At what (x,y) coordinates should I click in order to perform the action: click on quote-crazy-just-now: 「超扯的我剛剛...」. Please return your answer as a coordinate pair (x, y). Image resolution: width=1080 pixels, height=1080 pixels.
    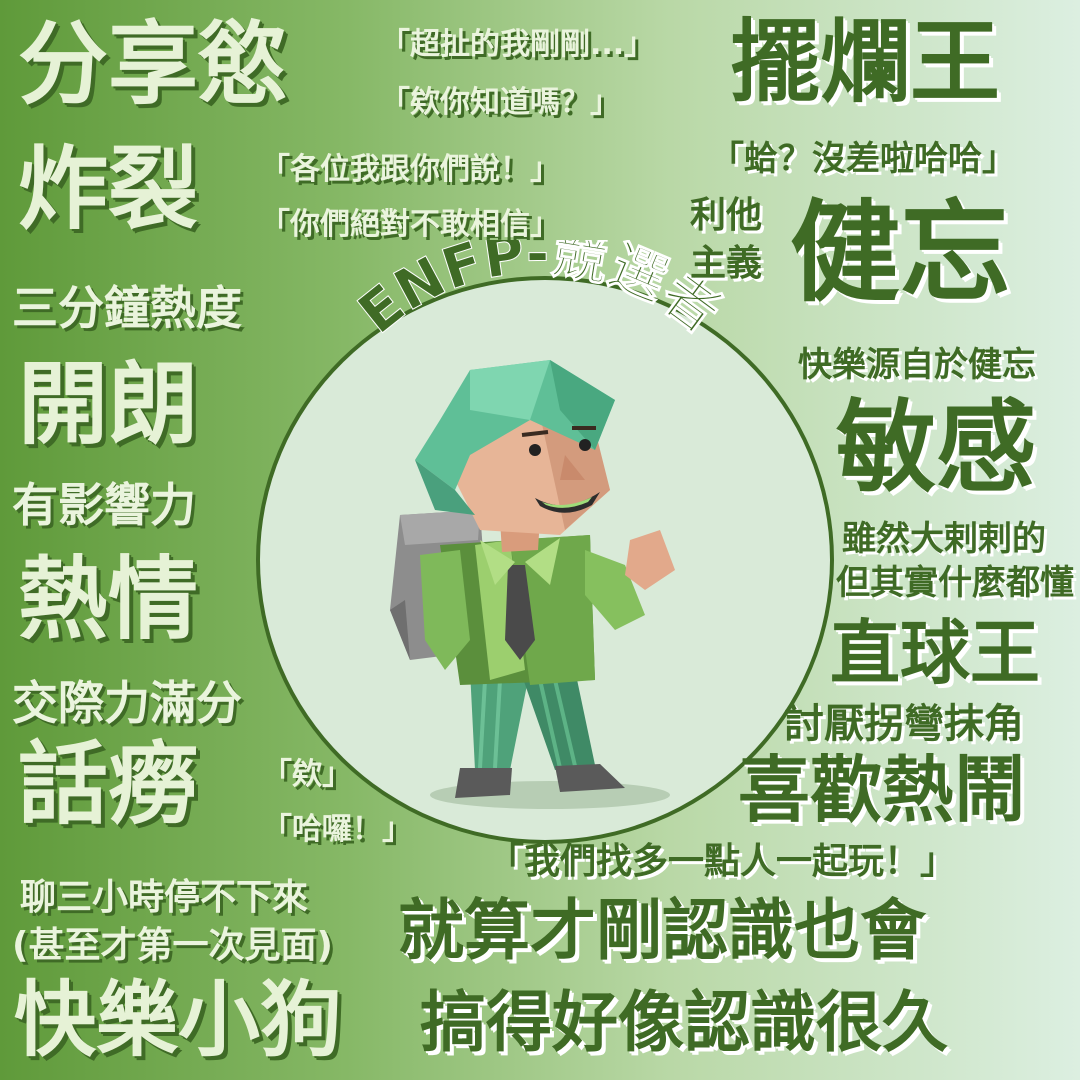
    Looking at the image, I should click on (517, 44).